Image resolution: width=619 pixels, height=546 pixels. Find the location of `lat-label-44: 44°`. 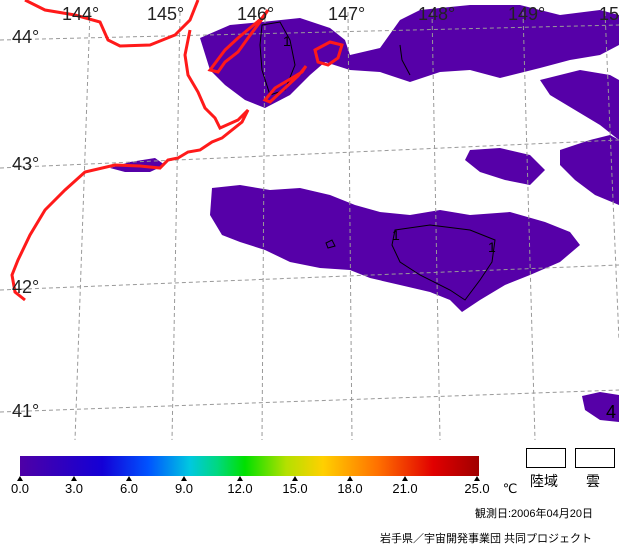

lat-label-44: 44° is located at coordinates (26, 37).